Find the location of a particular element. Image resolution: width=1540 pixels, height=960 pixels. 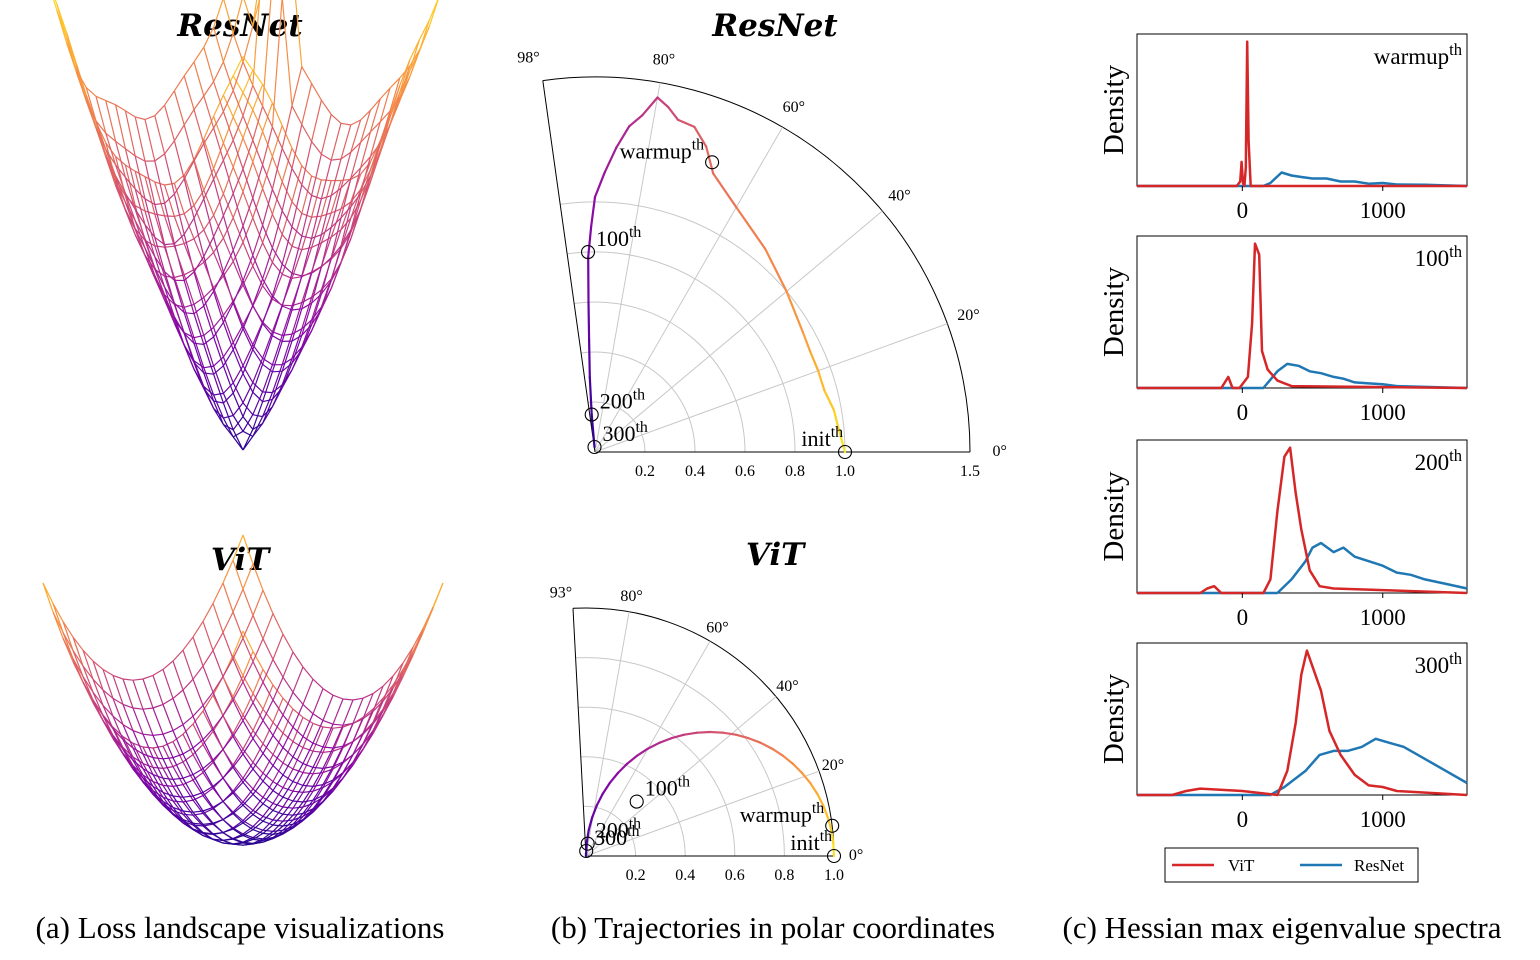

resnet-polar-r-tick-label: 0.8 is located at coordinates (795, 471).